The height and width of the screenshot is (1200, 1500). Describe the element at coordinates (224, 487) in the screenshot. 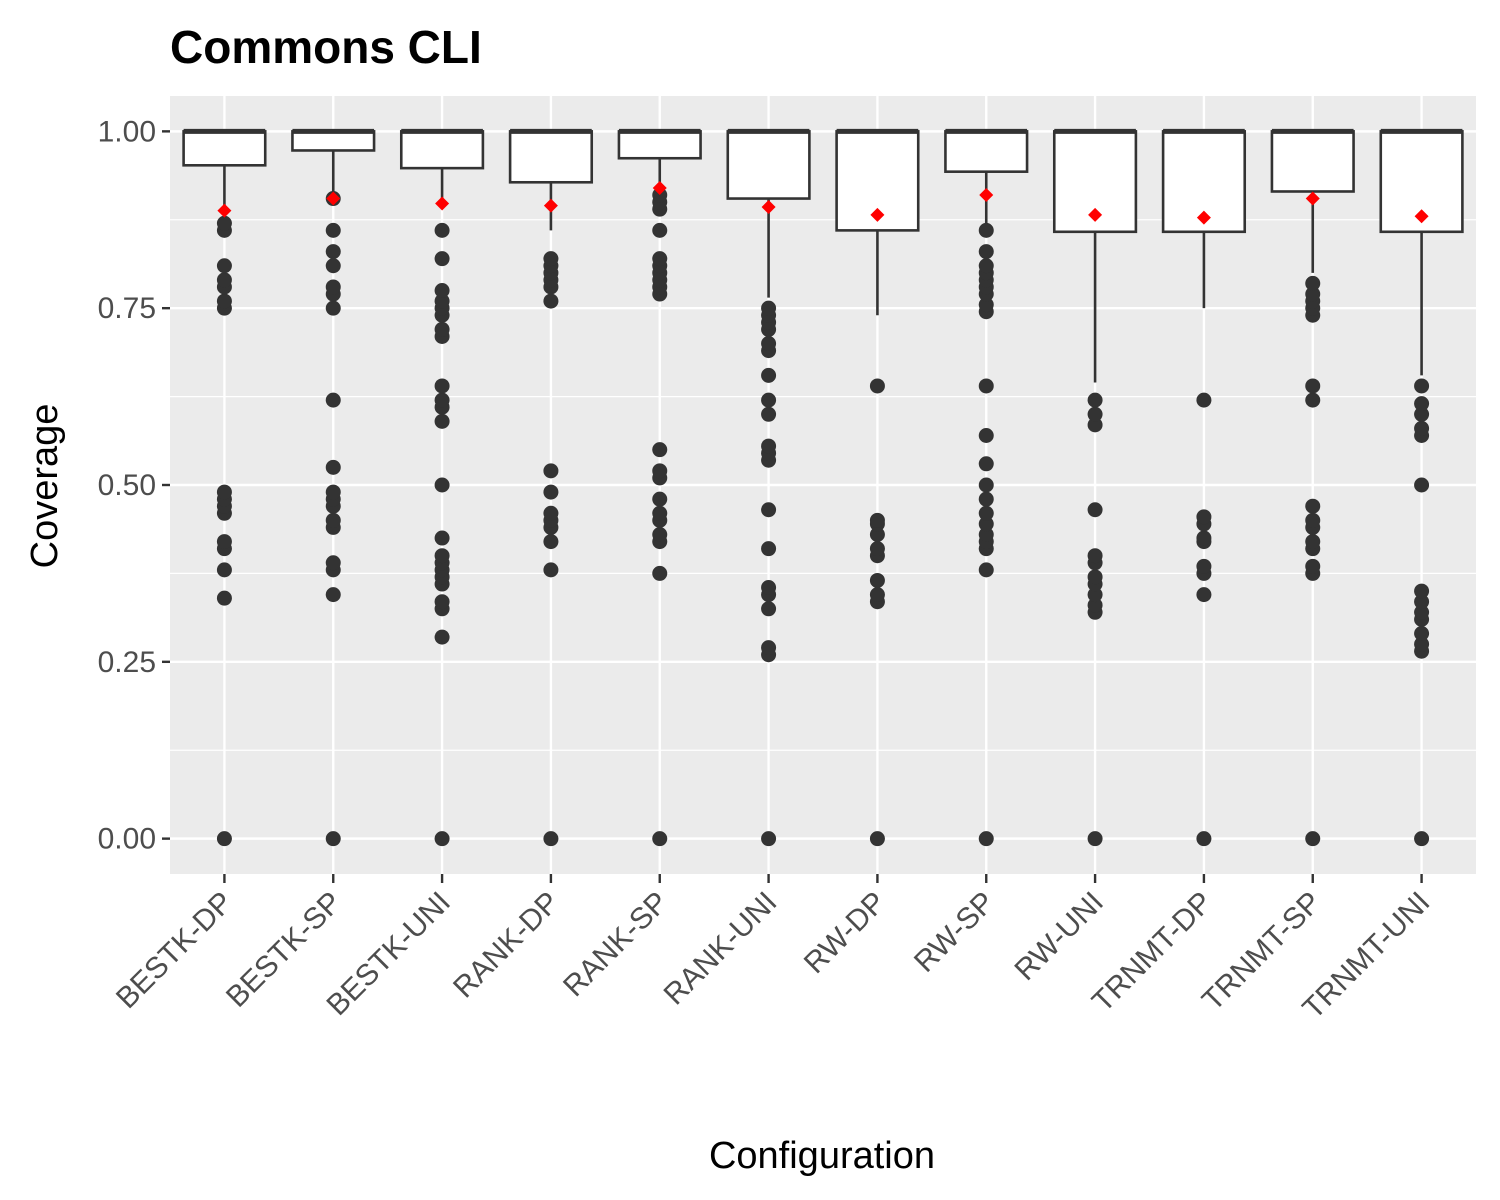

I see `box-bestk-dp` at that location.